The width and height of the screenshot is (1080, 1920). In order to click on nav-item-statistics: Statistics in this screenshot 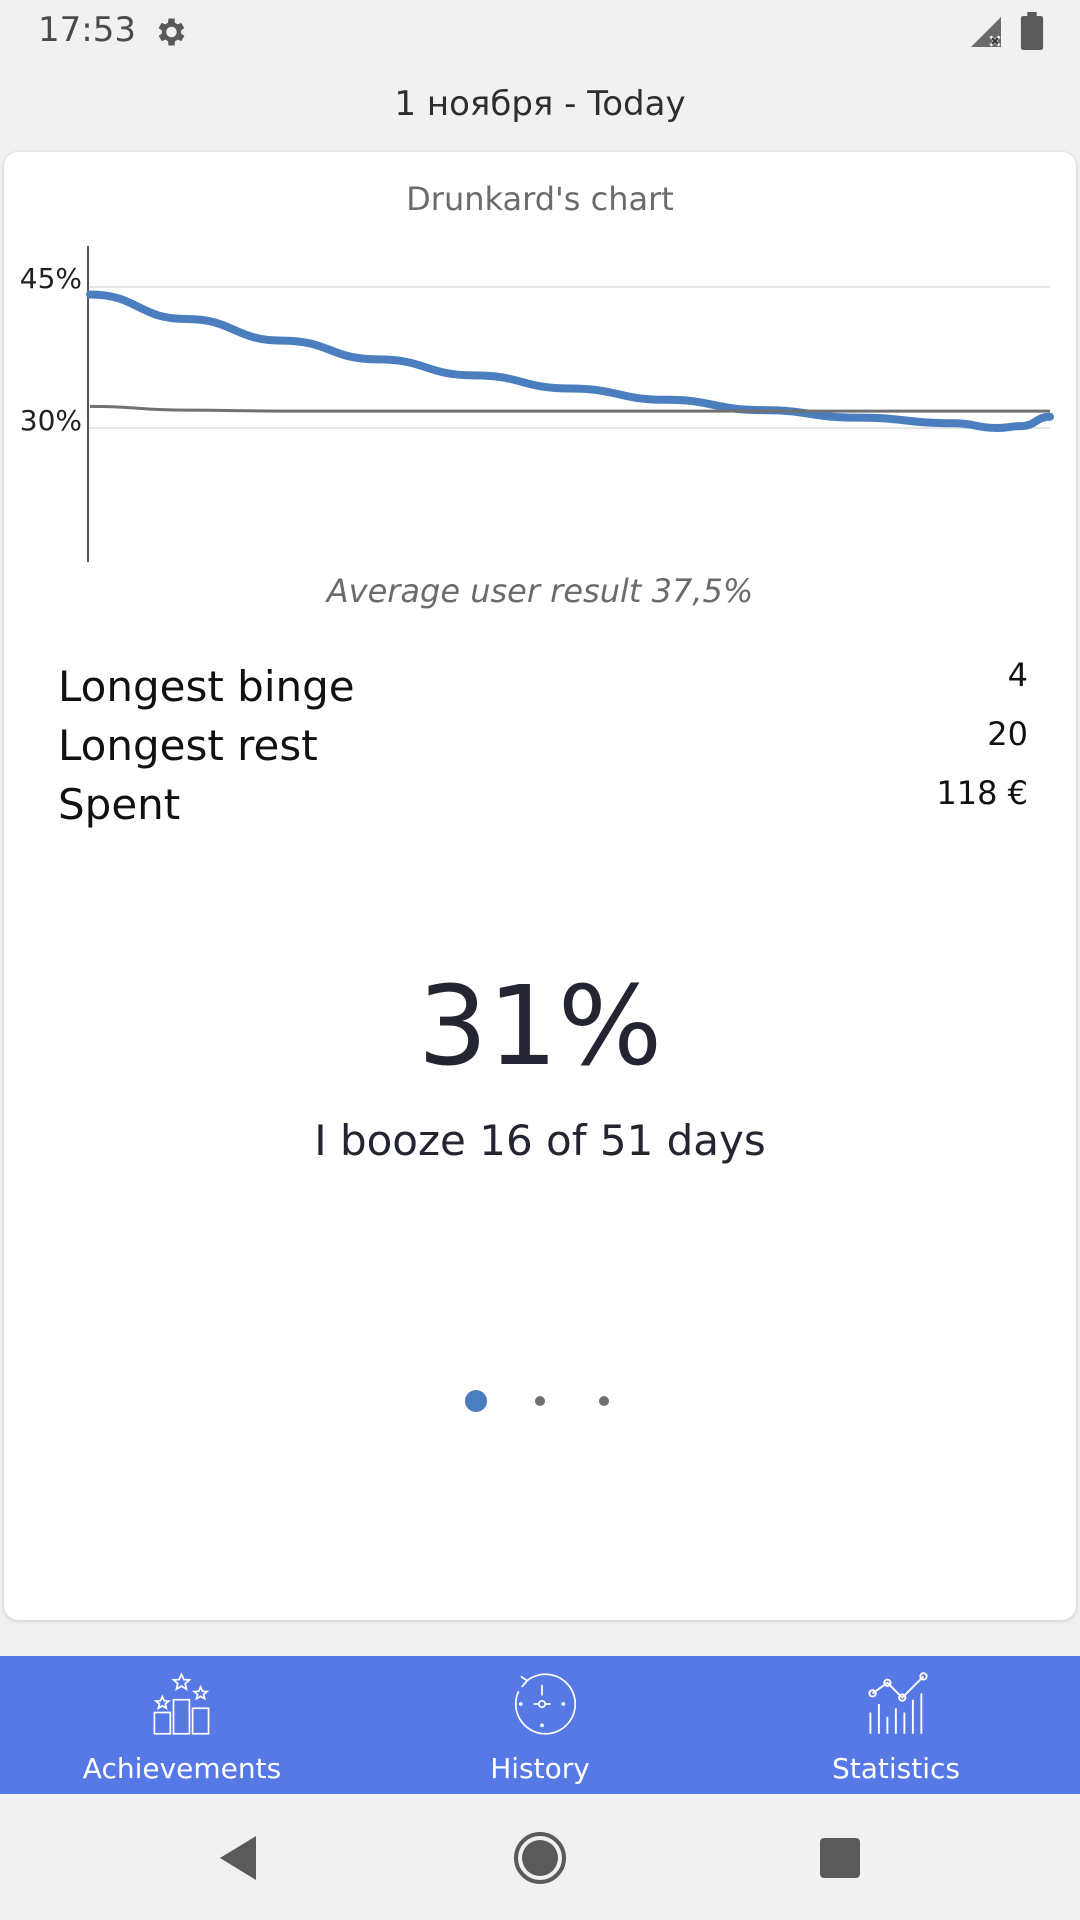, I will do `click(896, 1725)`.